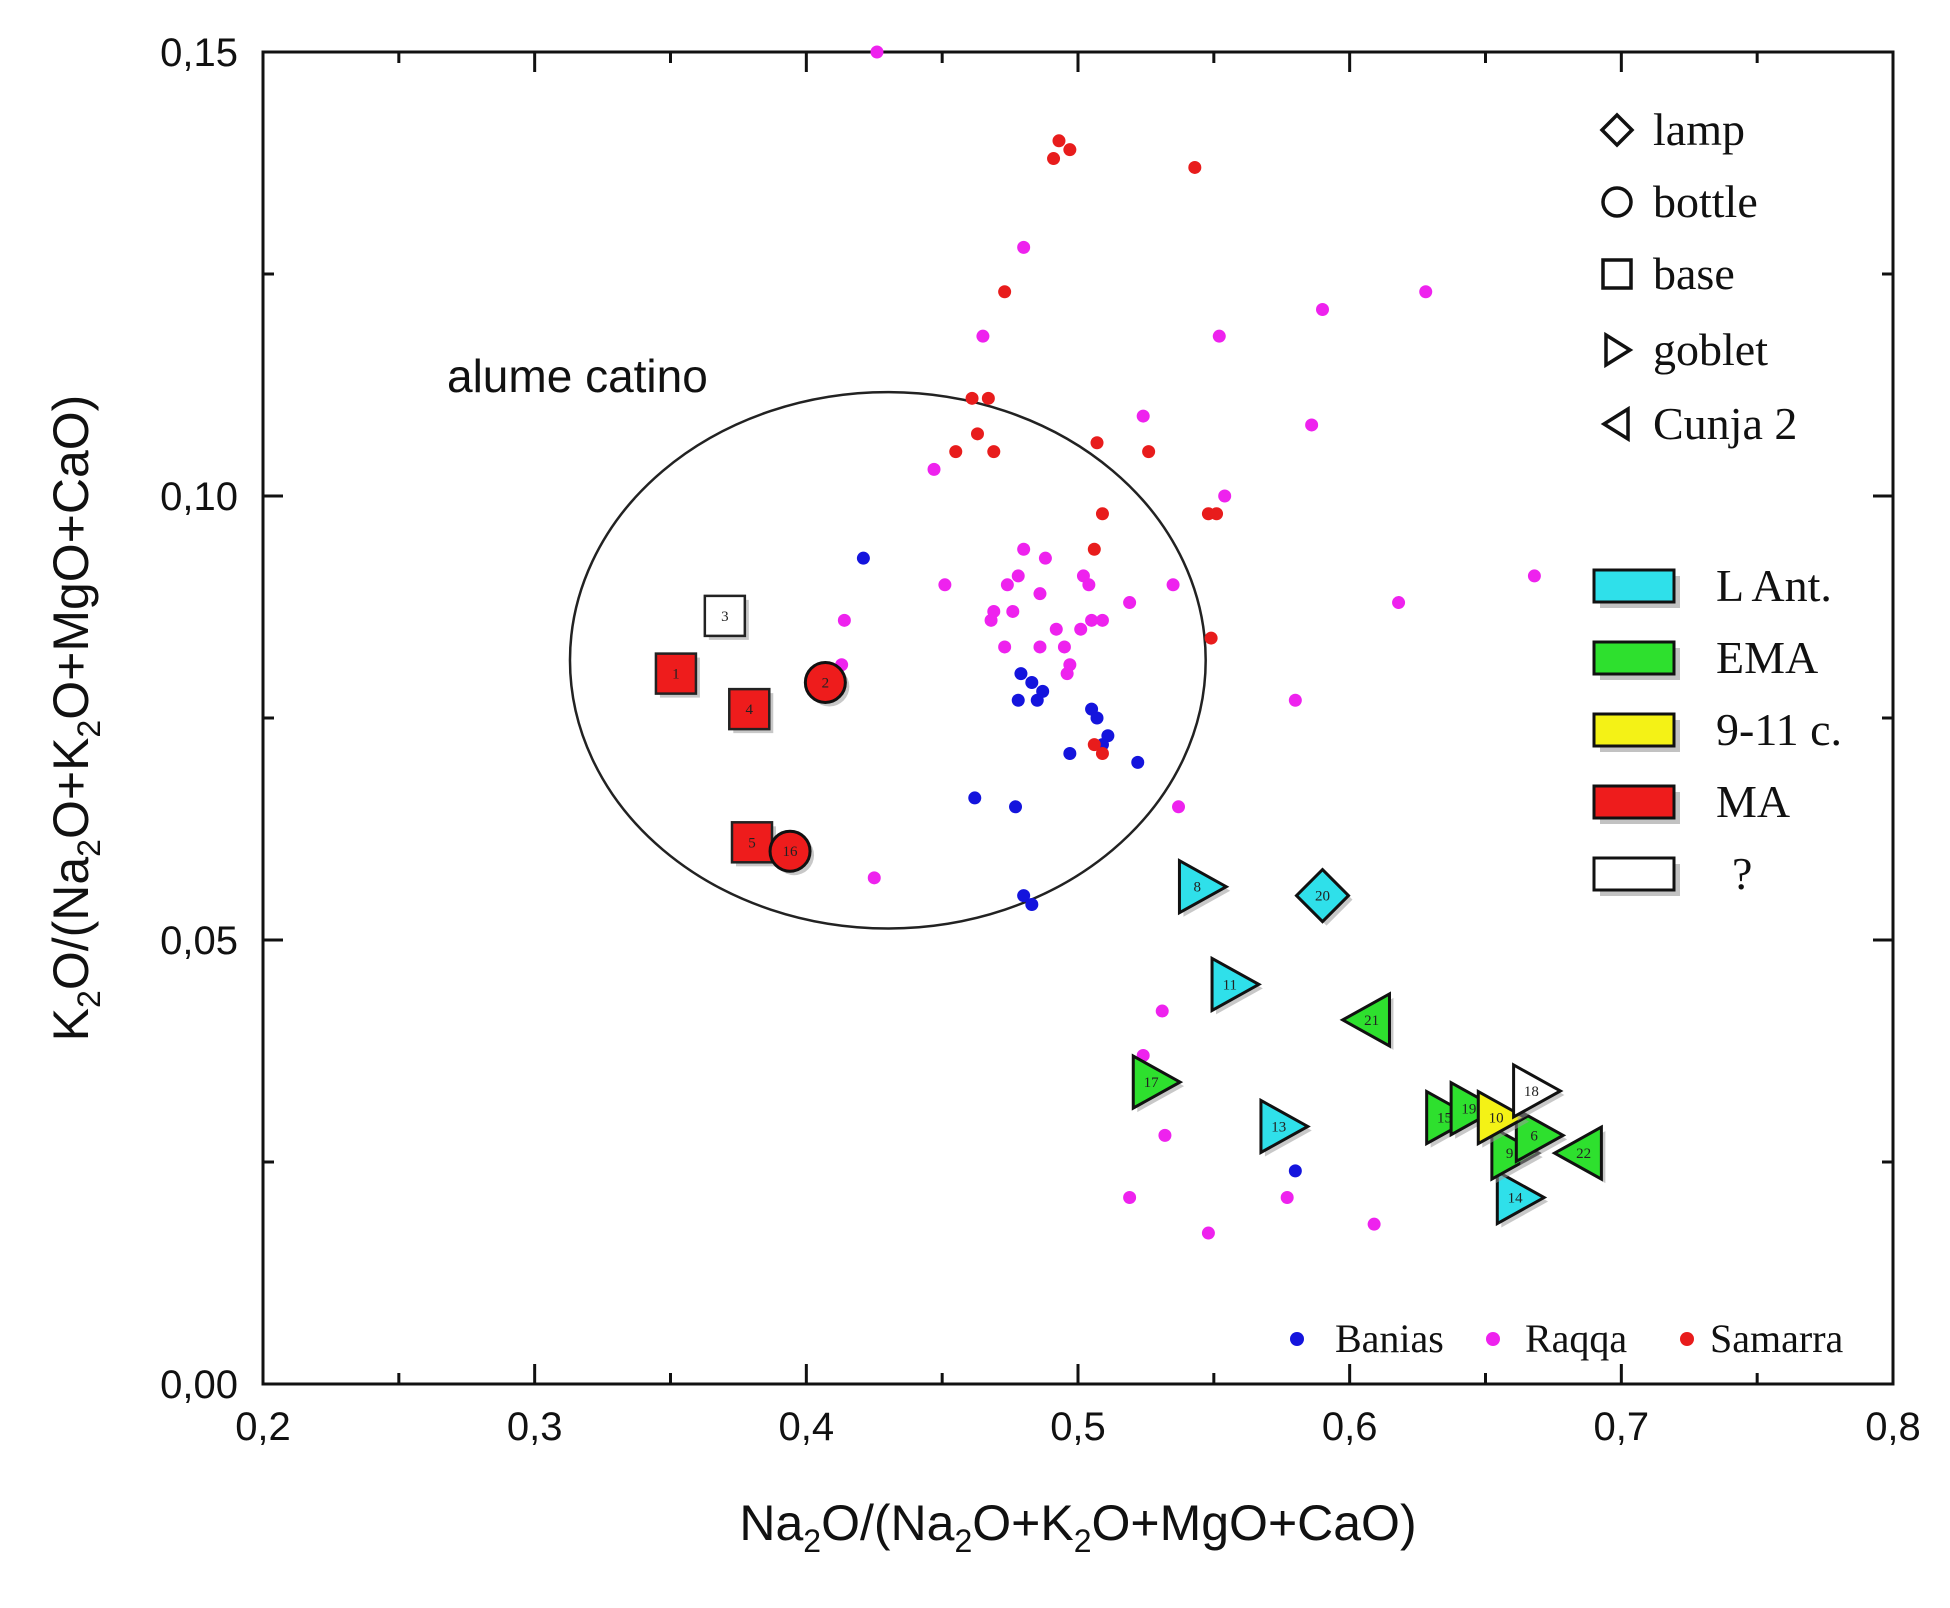 This screenshot has height=1608, width=1950. What do you see at coordinates (75, 718) in the screenshot?
I see `y-axis-label: K2O/(Na2O+K2O+MgO+CaO)` at bounding box center [75, 718].